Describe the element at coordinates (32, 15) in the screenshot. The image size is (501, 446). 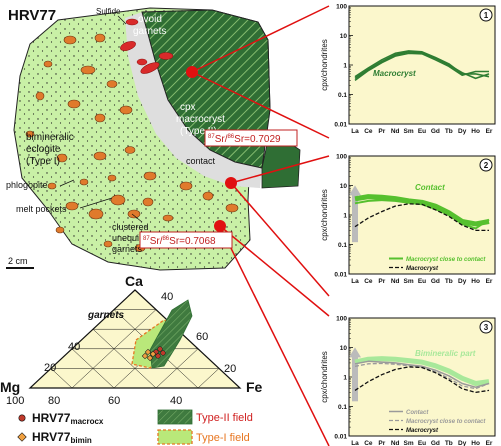
I see `sample-title: HRV77` at that location.